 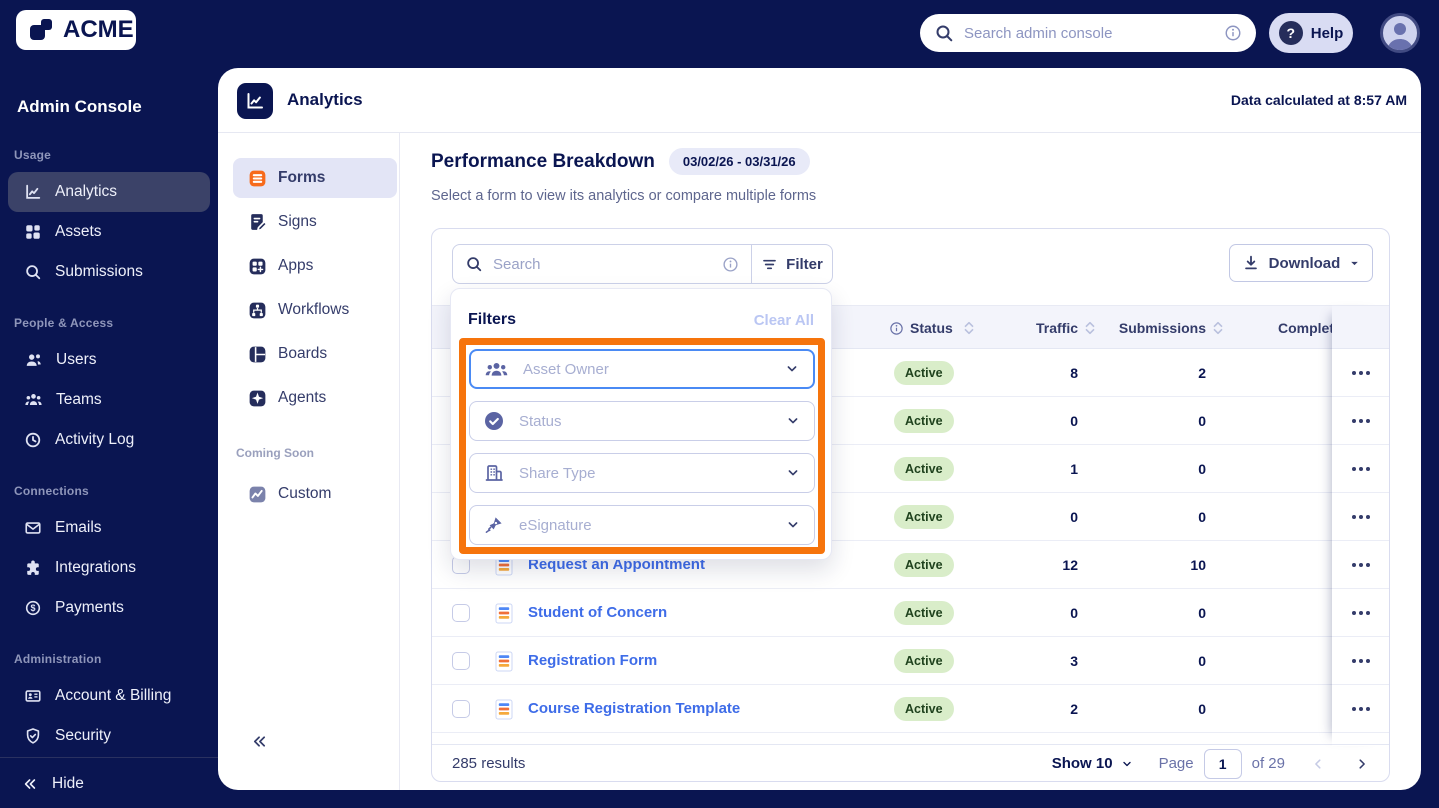 I want to click on form-name-link: Registration Form, so click(x=593, y=660).